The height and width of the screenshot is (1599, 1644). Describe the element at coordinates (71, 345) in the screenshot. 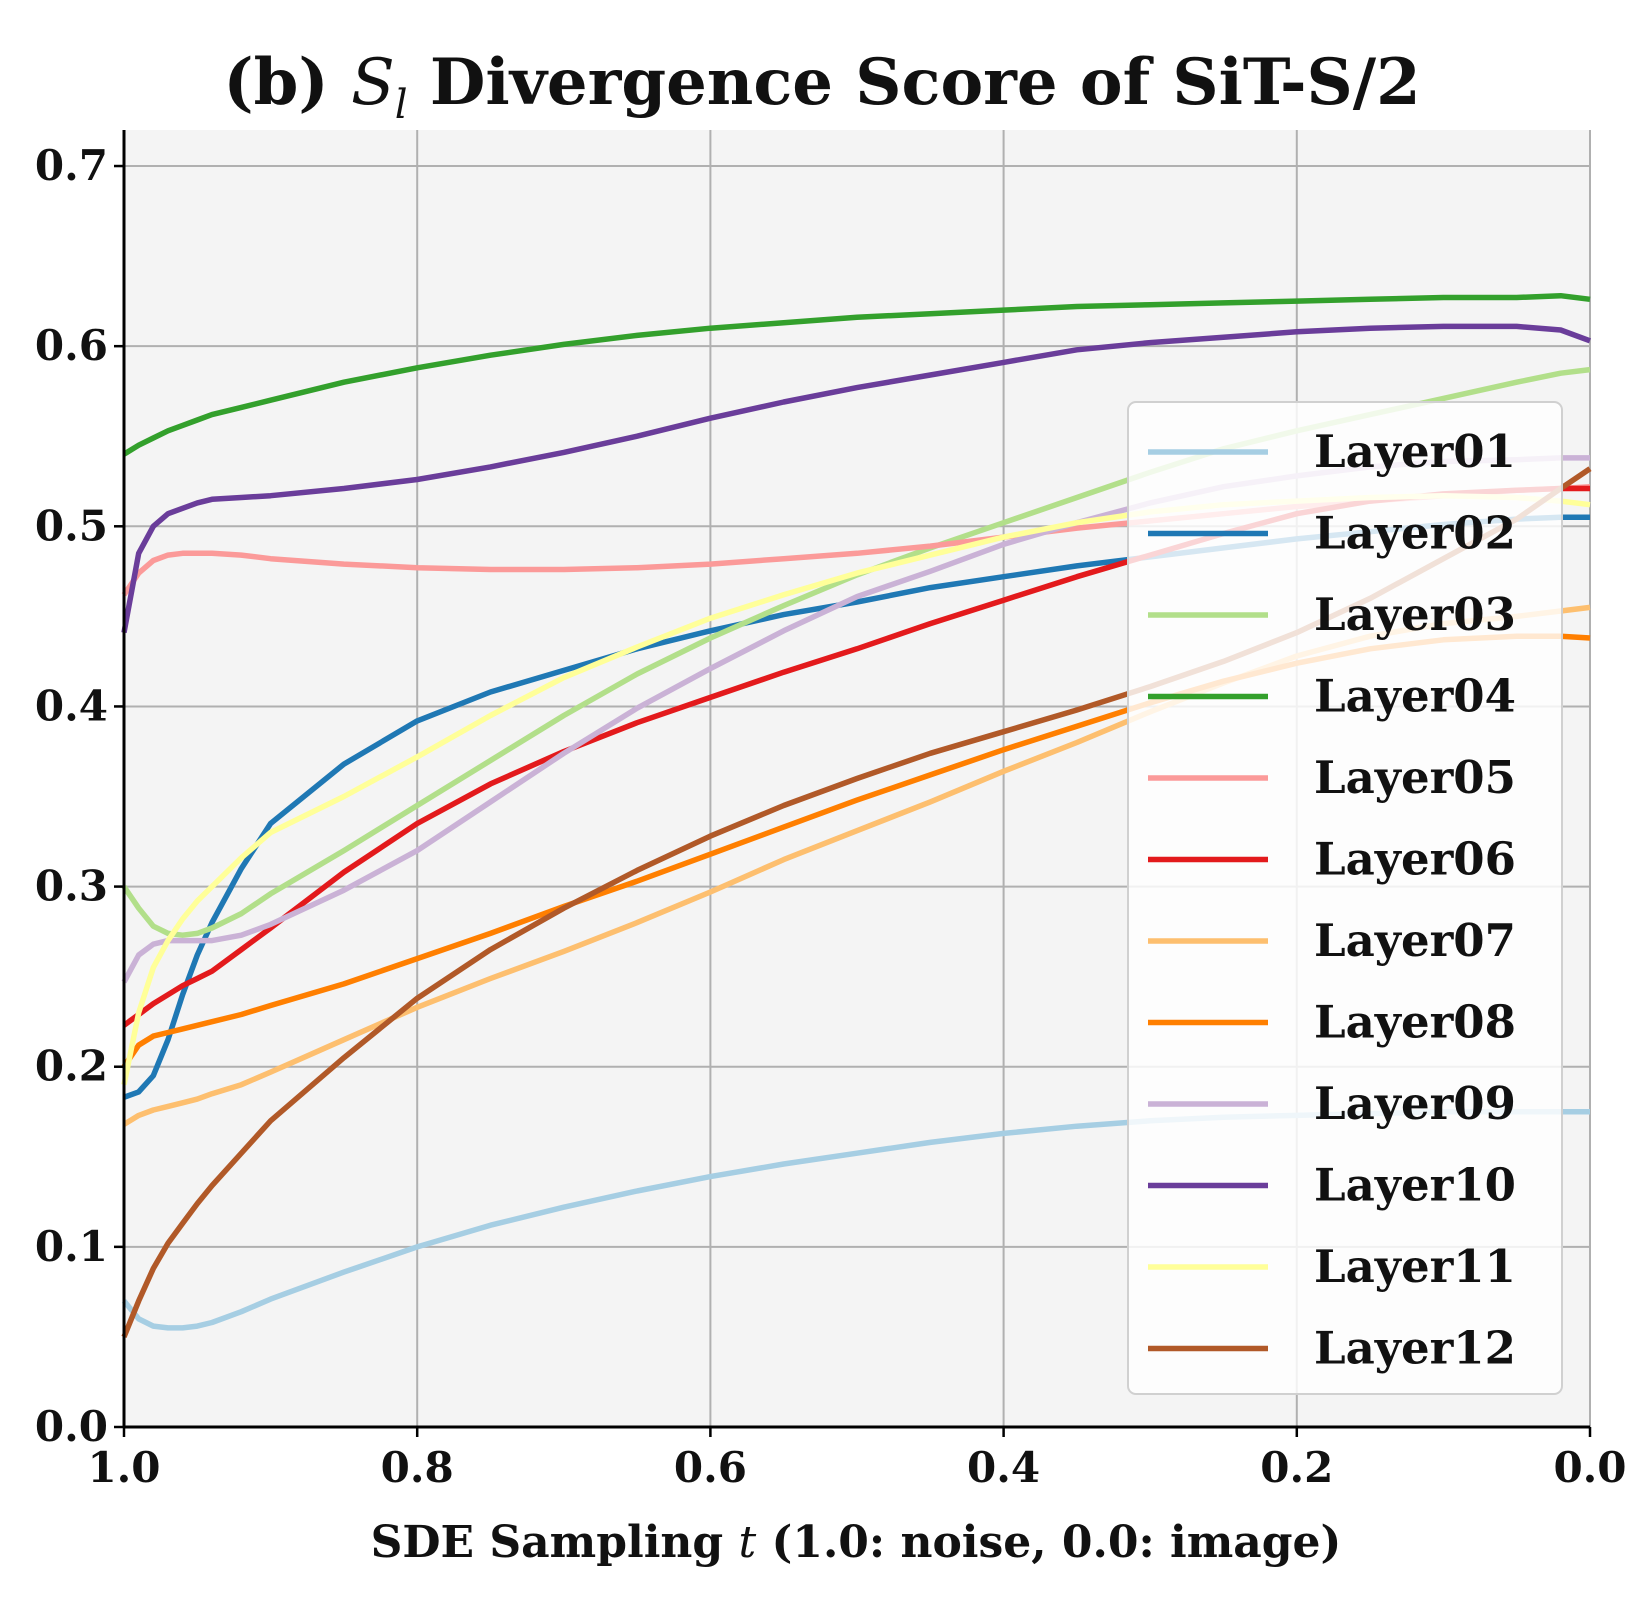

I see `y-tick-label: 0.6` at that location.